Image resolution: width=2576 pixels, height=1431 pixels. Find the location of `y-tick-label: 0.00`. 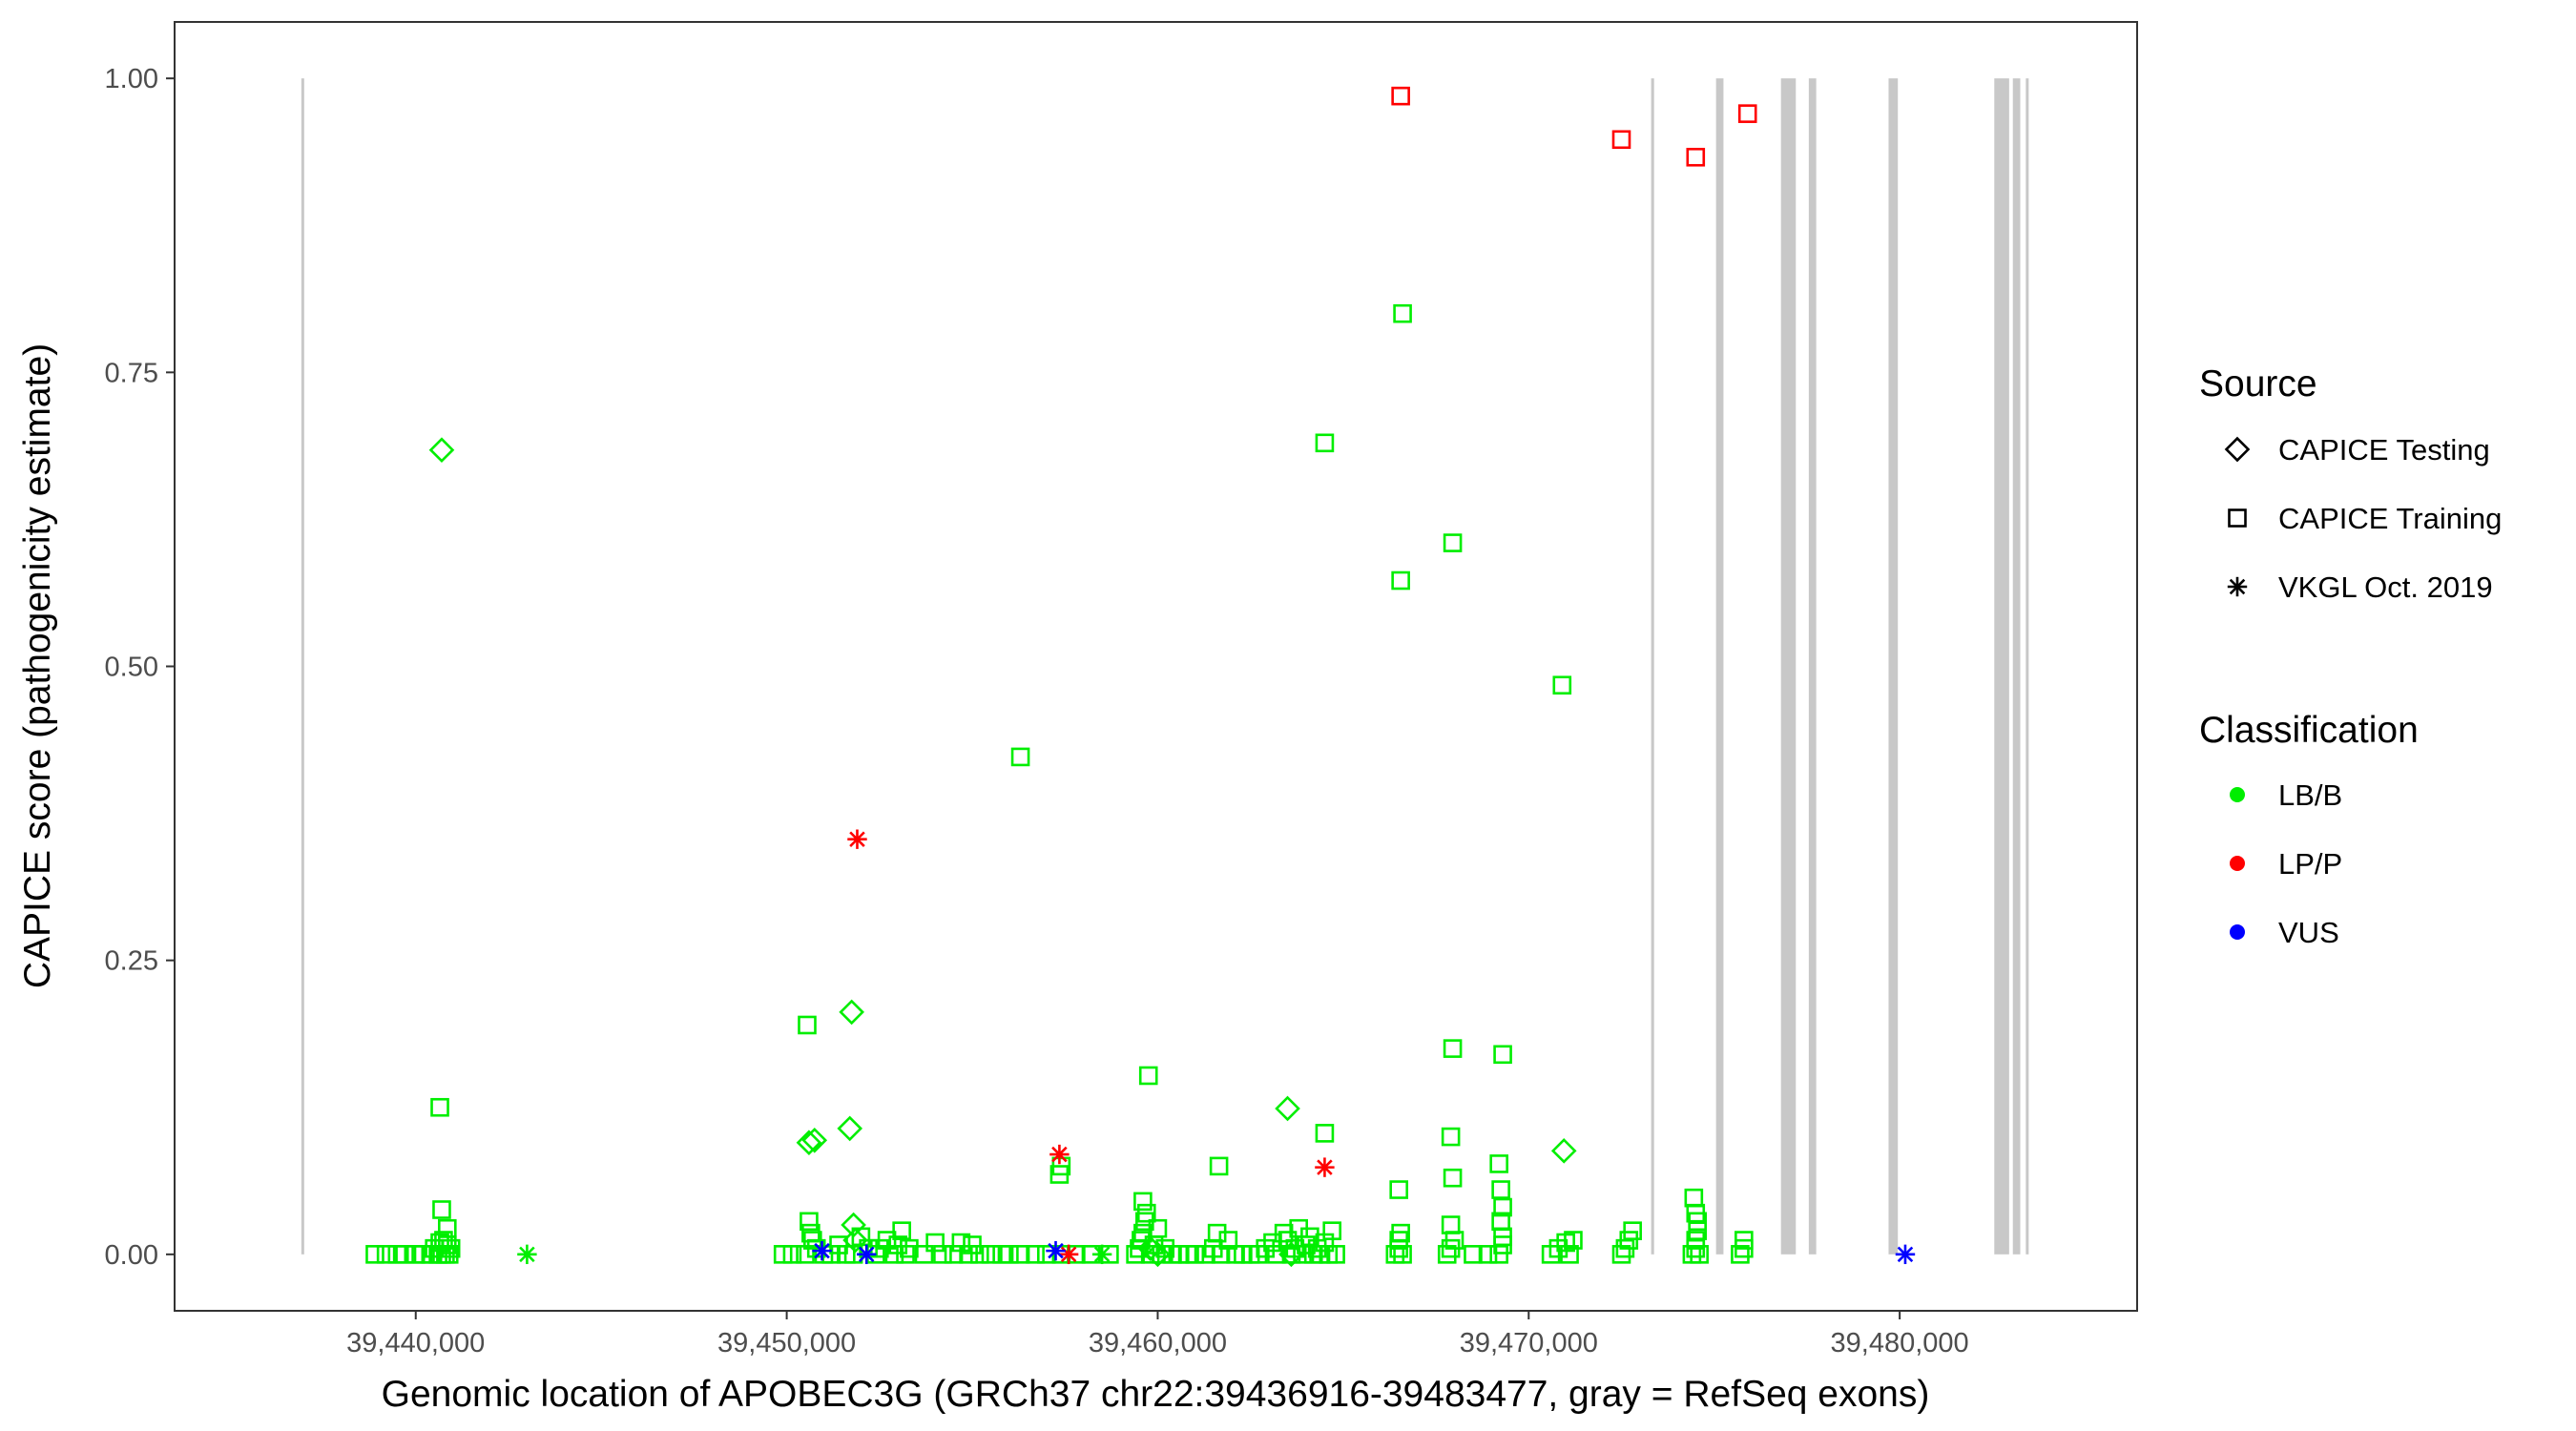

y-tick-label: 0.00 is located at coordinates (131, 1255).